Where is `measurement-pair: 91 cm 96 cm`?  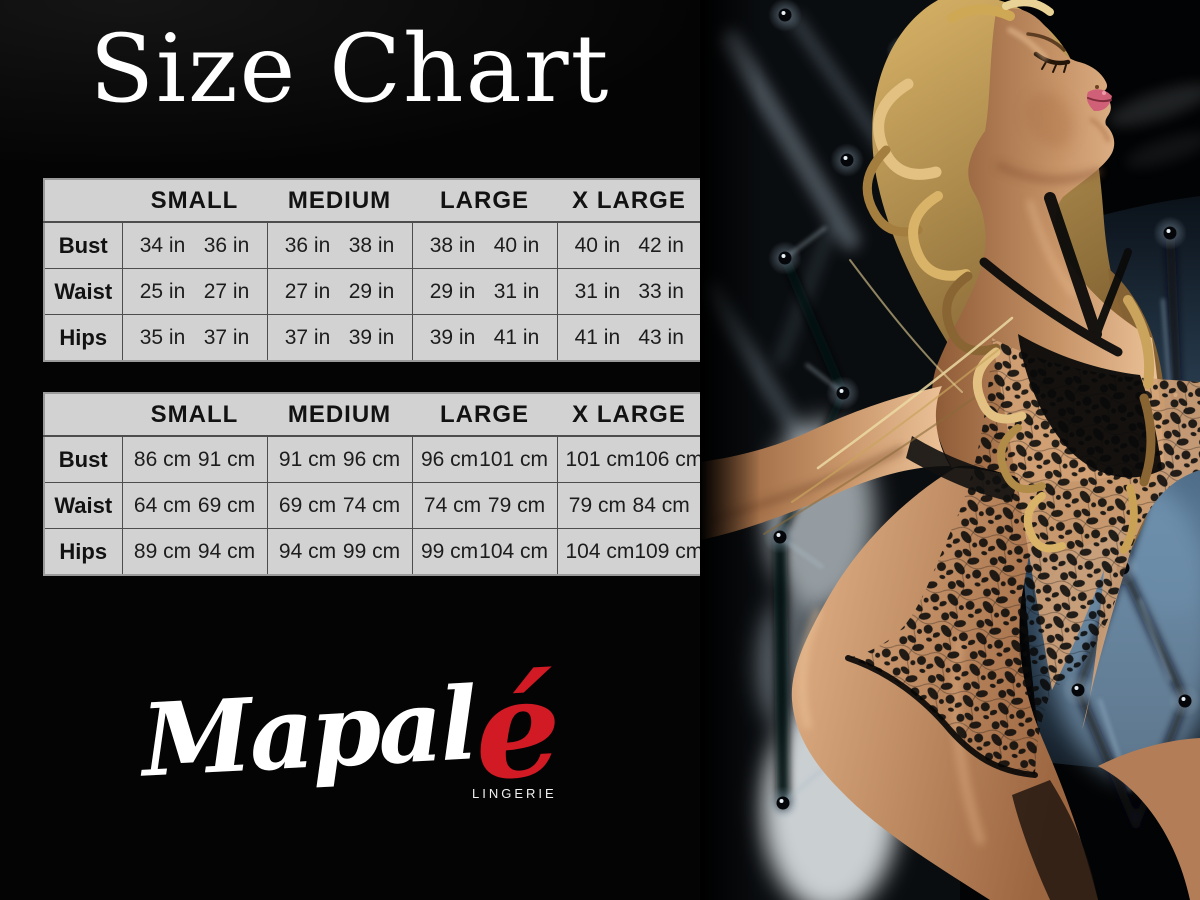
measurement-pair: 91 cm 96 cm is located at coordinates (340, 460).